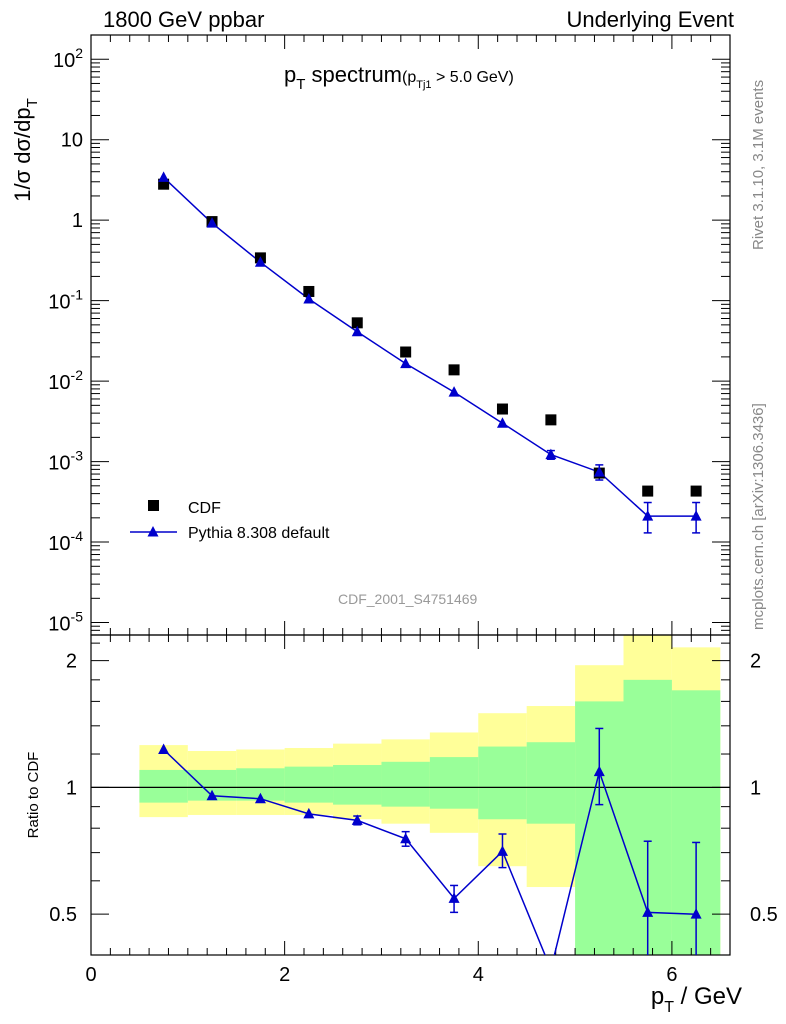 The image size is (786, 1024). I want to click on main-ytick-label: 10⁻², so click(65, 380).